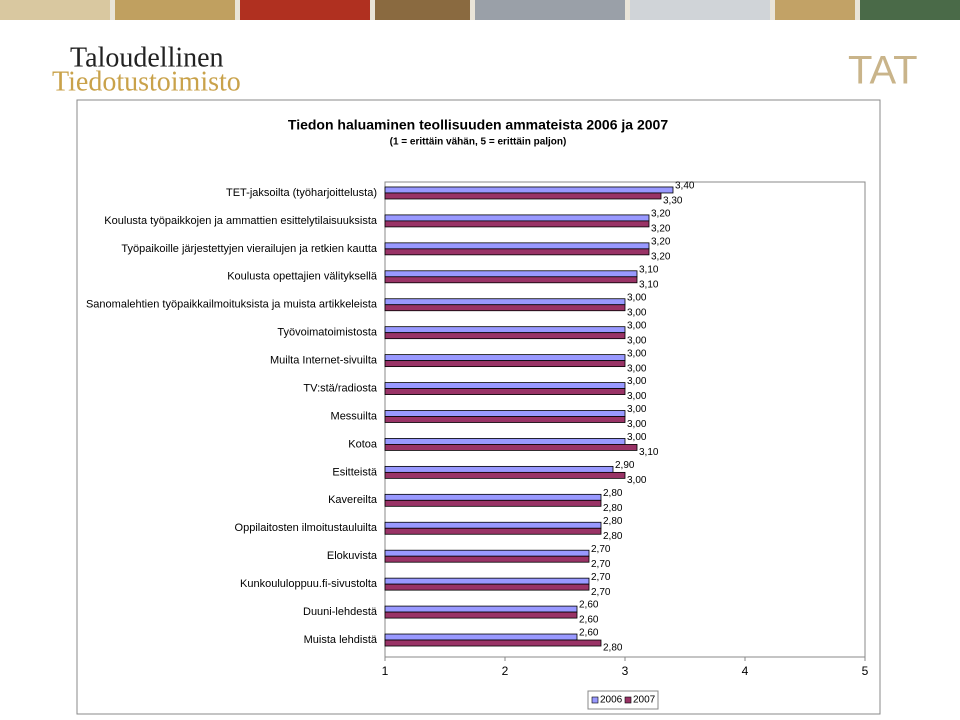  Describe the element at coordinates (625, 671) in the screenshot. I see `x-tick-label: 3` at that location.